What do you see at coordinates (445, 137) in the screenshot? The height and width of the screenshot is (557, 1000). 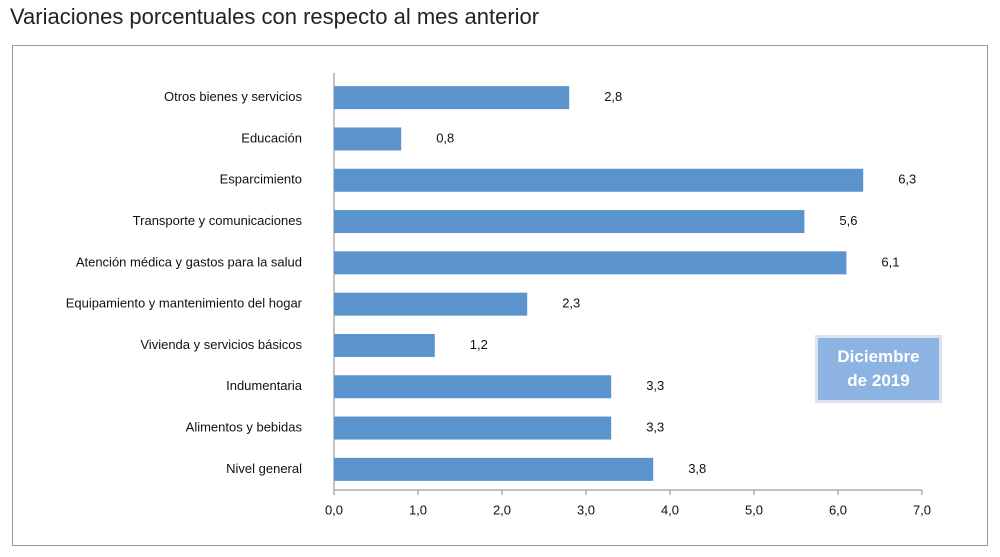 I see `value-label: 0,8` at bounding box center [445, 137].